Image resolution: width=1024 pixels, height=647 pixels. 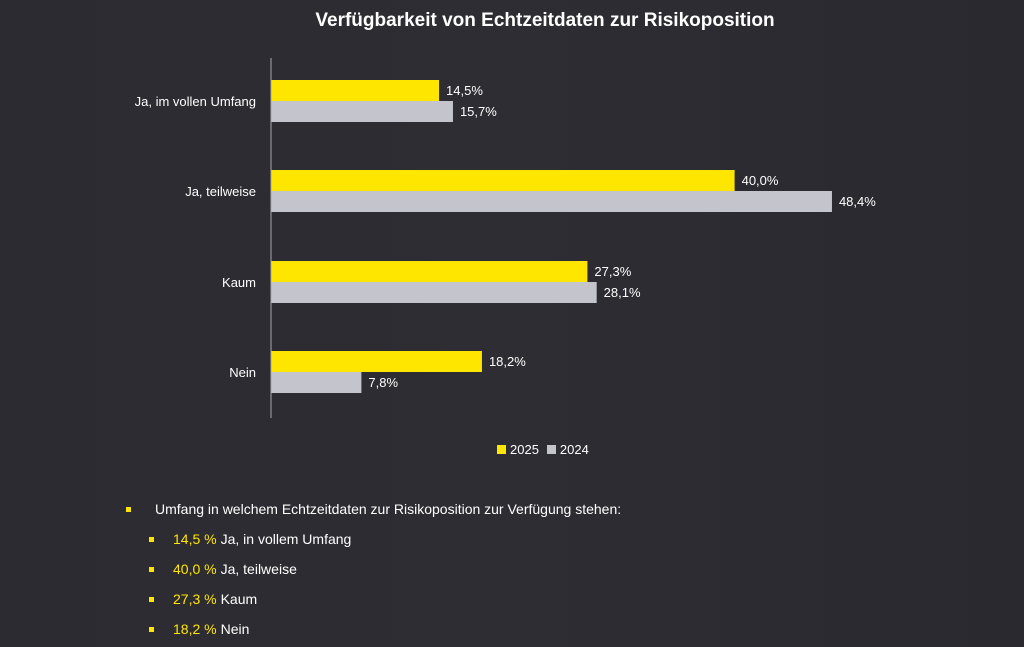 I want to click on legend-item-2024: 2024, so click(x=567, y=449).